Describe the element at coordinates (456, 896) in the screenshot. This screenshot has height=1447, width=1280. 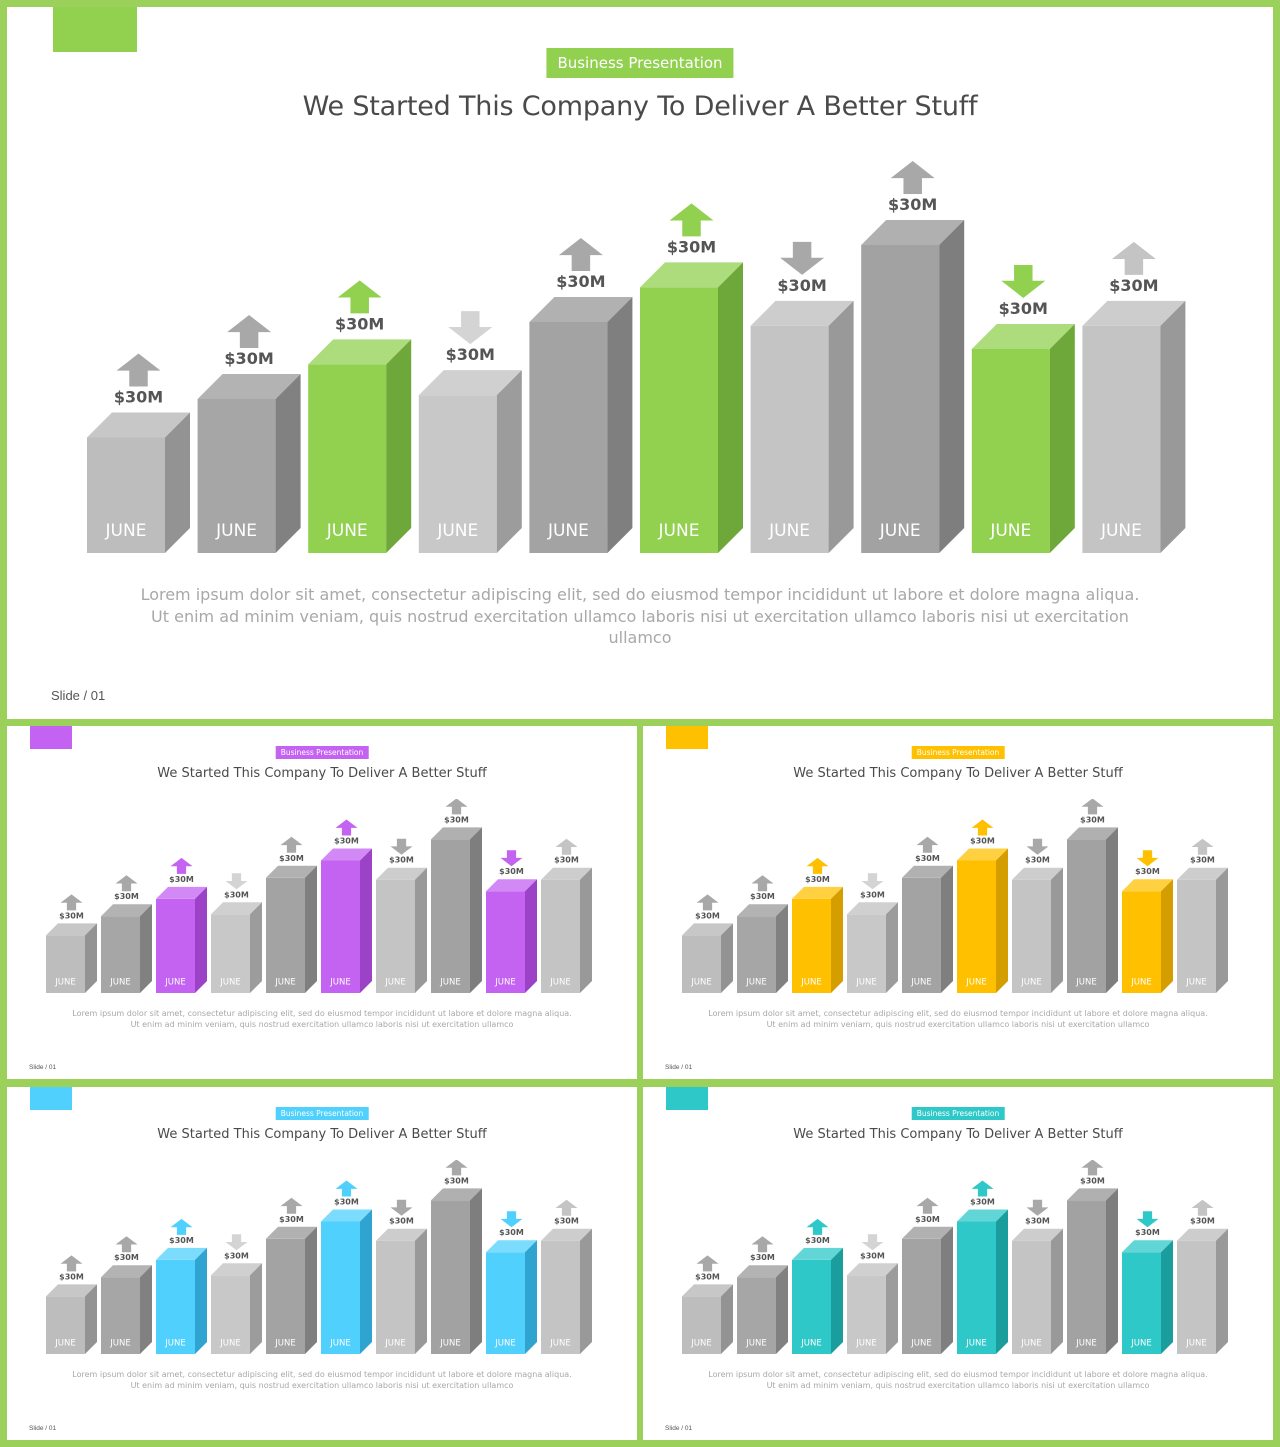
I see `bar-8: JUNE $30M` at that location.